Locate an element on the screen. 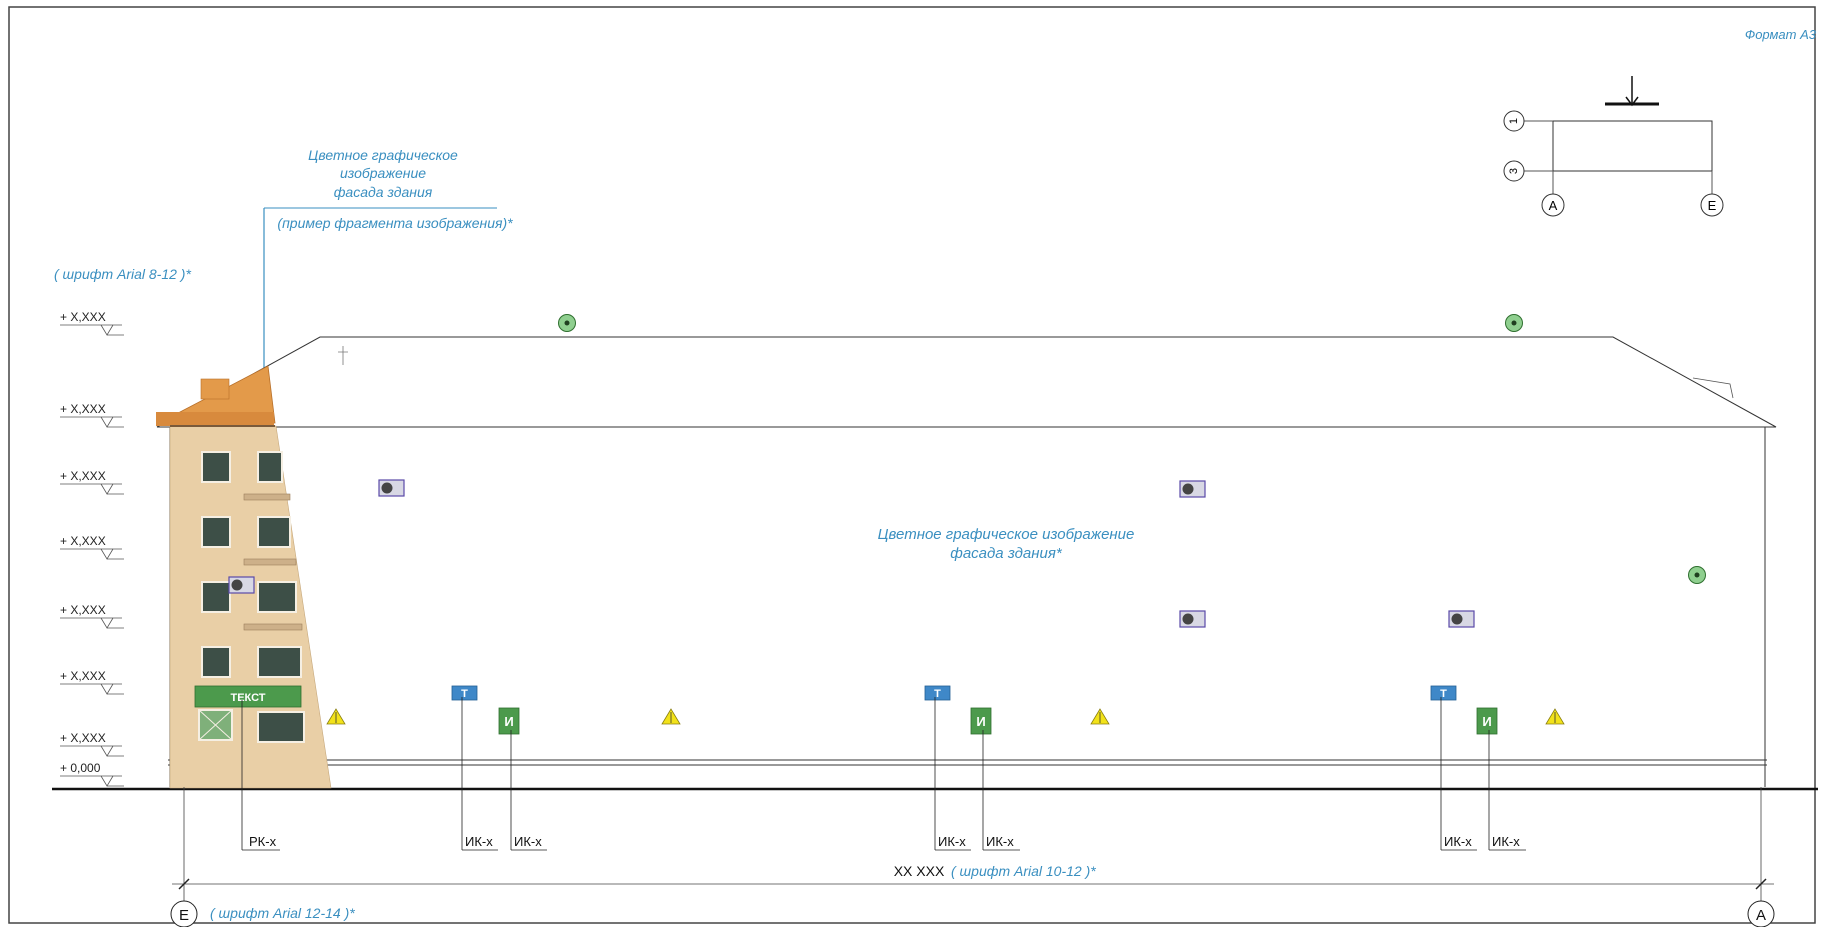  levels-font-note: ( шрифт Arial 8-12 )* is located at coordinates (122, 274).